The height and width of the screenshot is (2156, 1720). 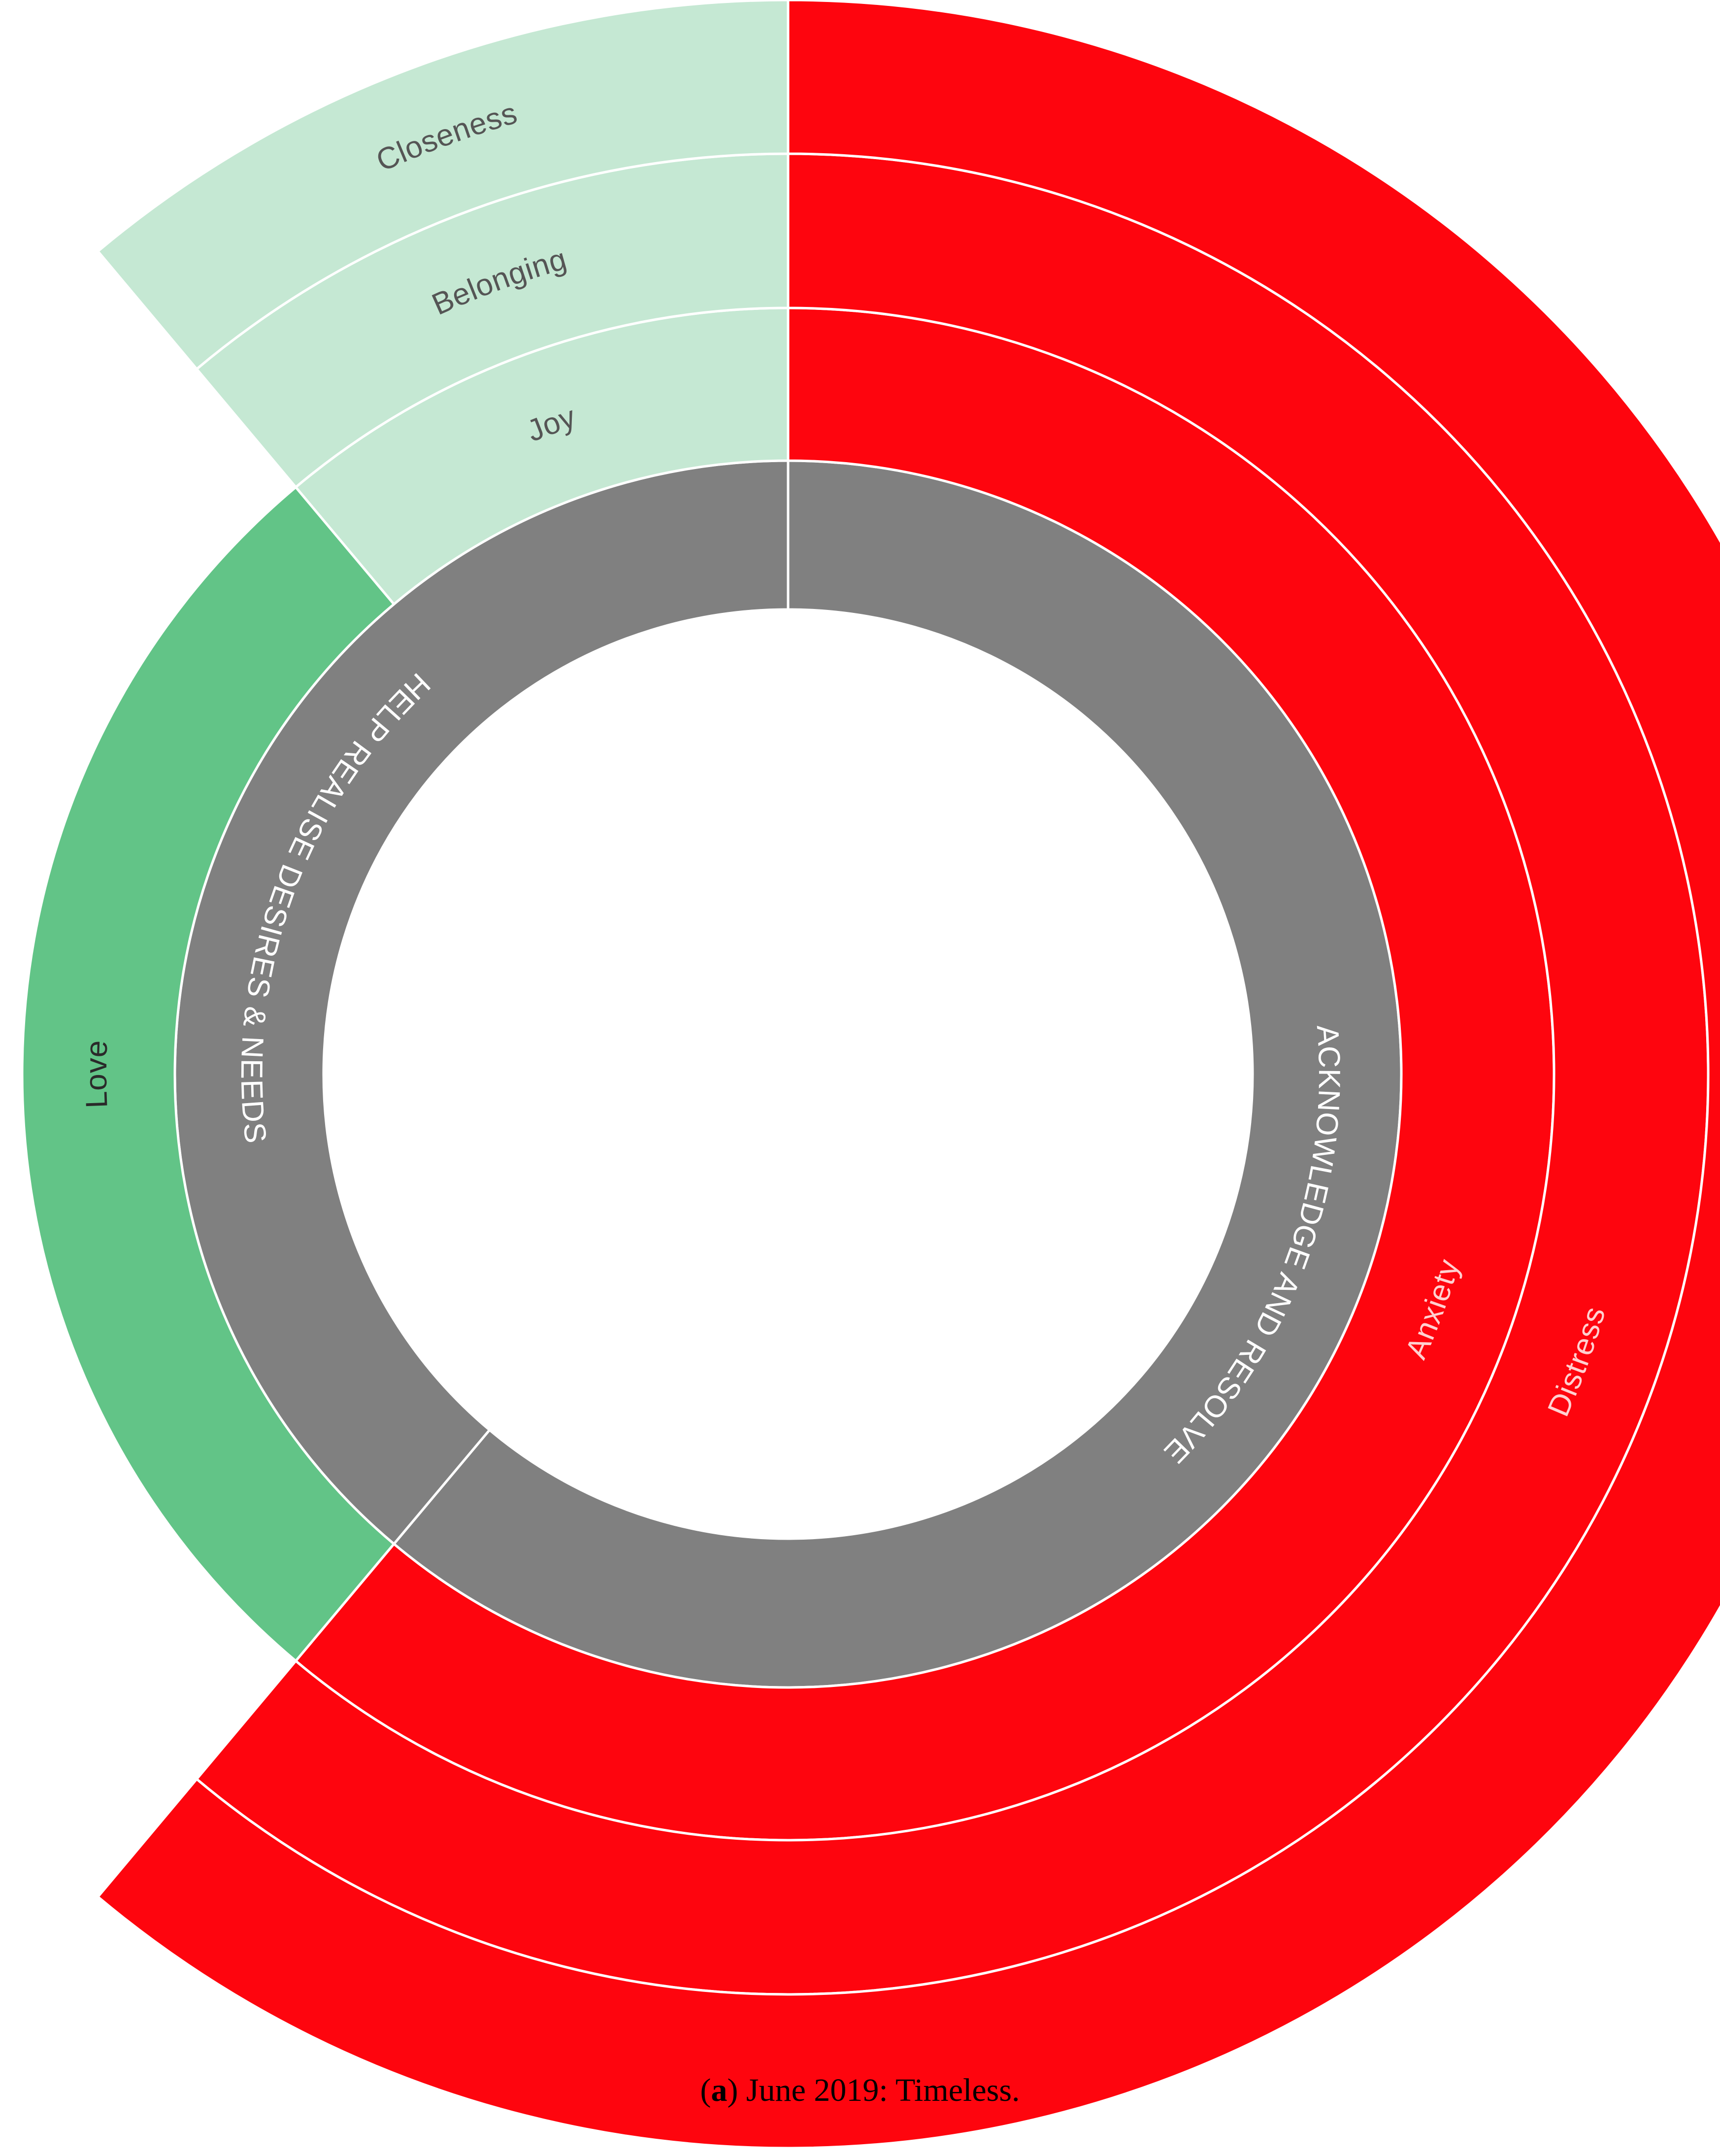 What do you see at coordinates (443, 186) in the screenshot?
I see `segment-closeness` at bounding box center [443, 186].